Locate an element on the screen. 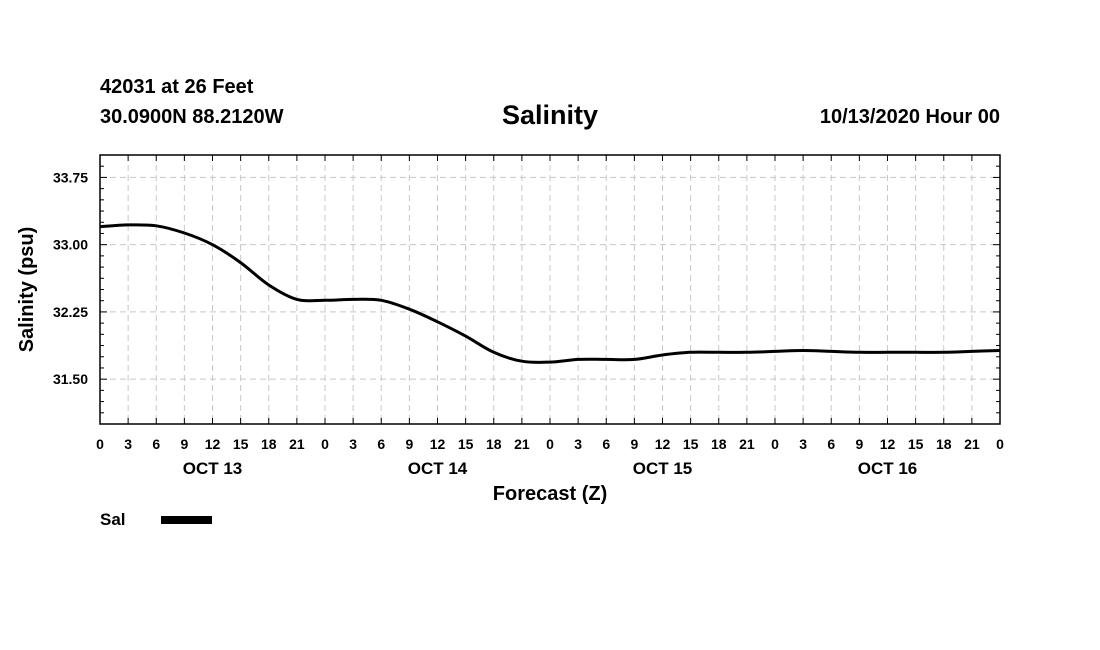 Image resolution: width=1100 pixels, height=650 pixels. legend-label: Sal is located at coordinates (113, 519).